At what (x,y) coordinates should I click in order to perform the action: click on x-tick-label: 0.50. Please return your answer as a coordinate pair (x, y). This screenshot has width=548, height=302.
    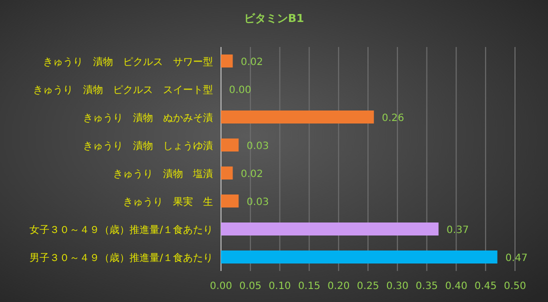
    Looking at the image, I should click on (515, 286).